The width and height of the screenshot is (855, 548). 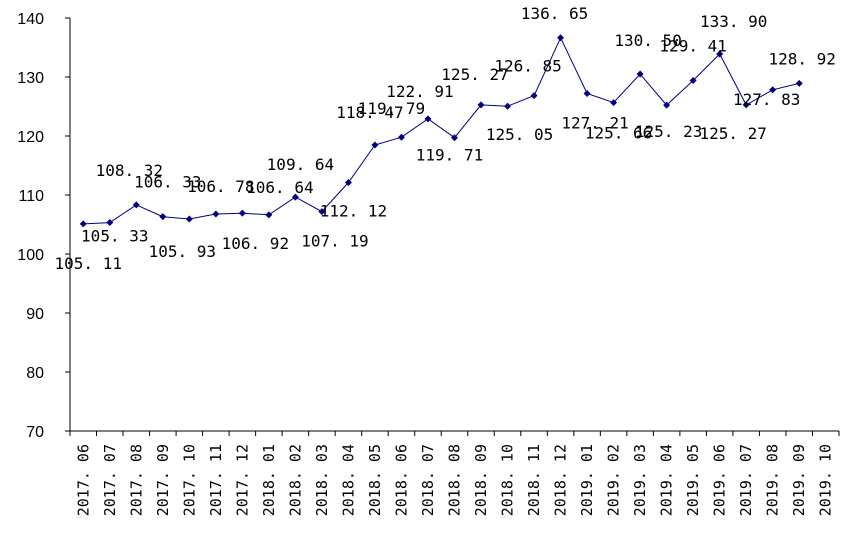 I want to click on x-tick-label: 2017. 06, so click(x=83, y=480).